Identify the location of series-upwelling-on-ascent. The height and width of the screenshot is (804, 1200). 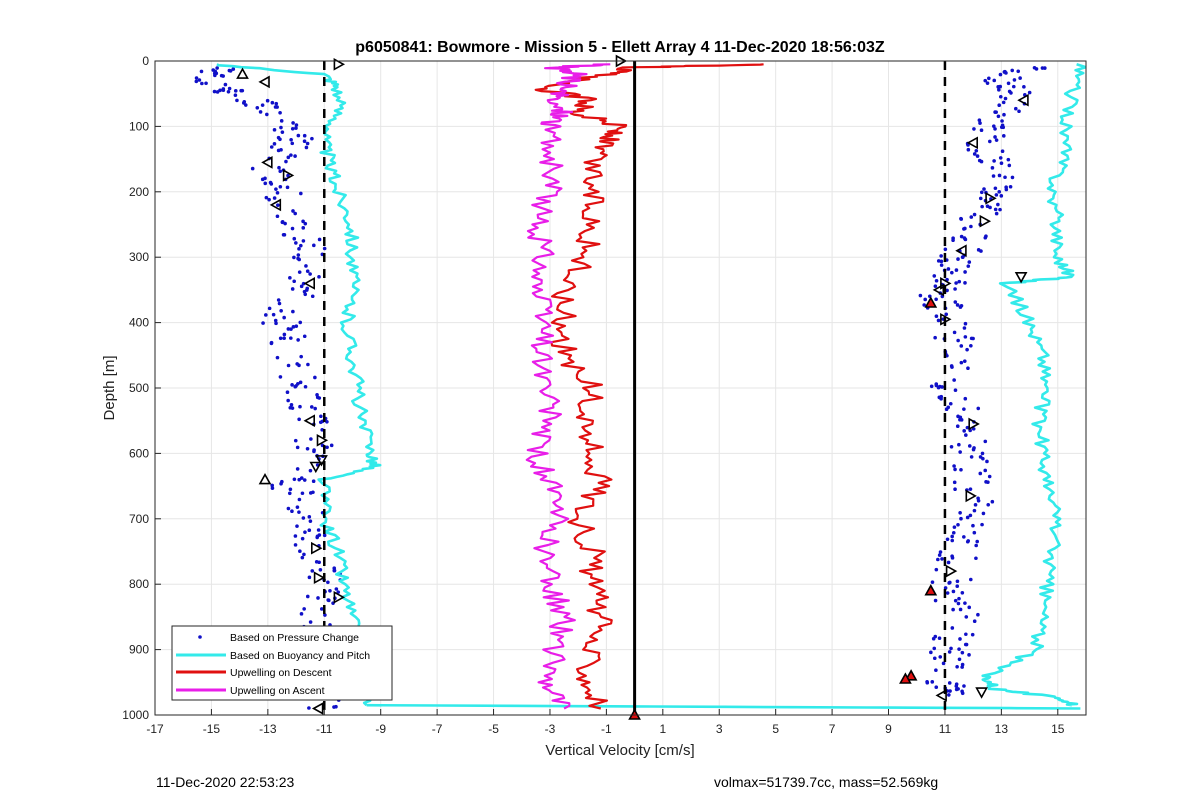
(568, 386).